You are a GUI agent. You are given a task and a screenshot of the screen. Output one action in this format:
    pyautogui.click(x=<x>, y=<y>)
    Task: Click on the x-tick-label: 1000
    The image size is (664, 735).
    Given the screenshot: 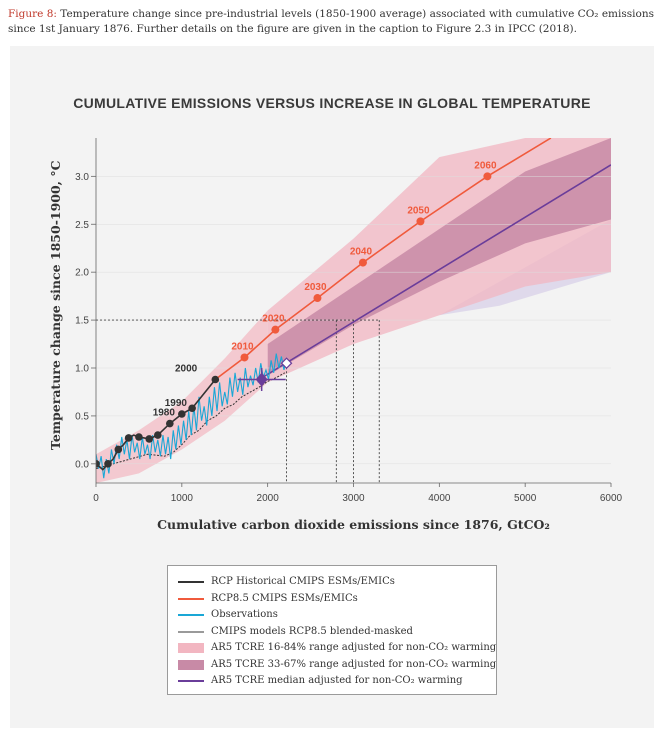 What is the action you would take?
    pyautogui.click(x=182, y=498)
    